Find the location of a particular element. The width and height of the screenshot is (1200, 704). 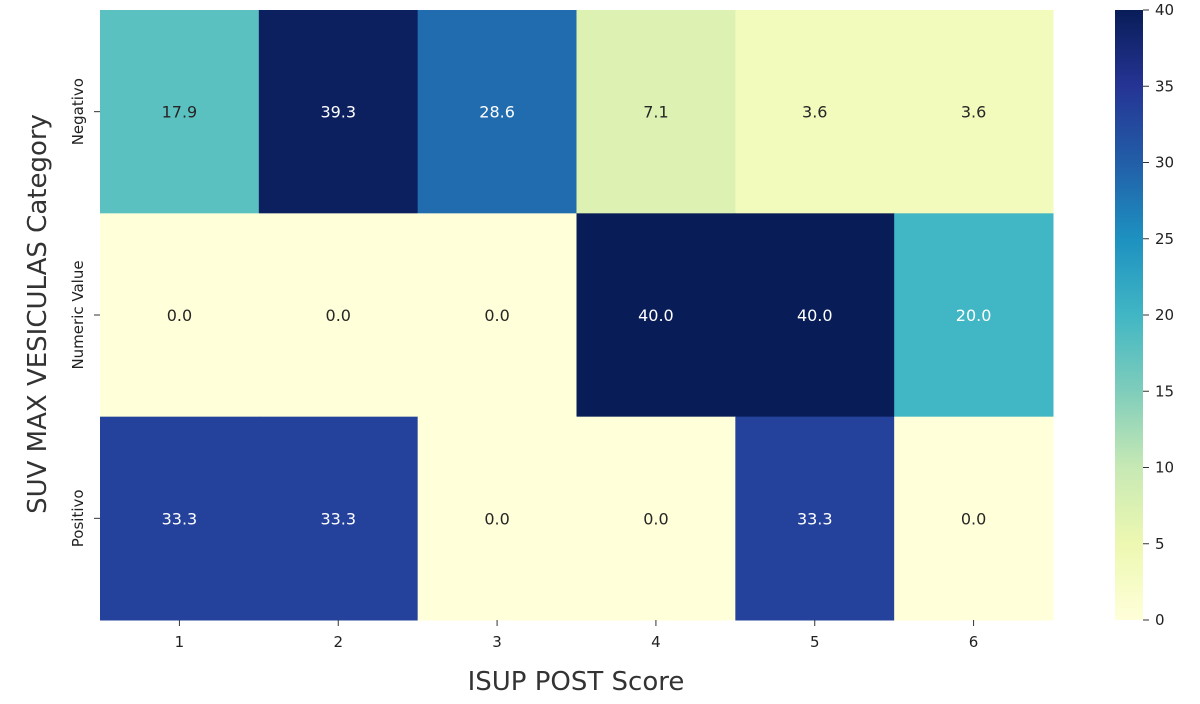

y-axis-label: SUV MAX VESICULAS Category is located at coordinates (38, 314).